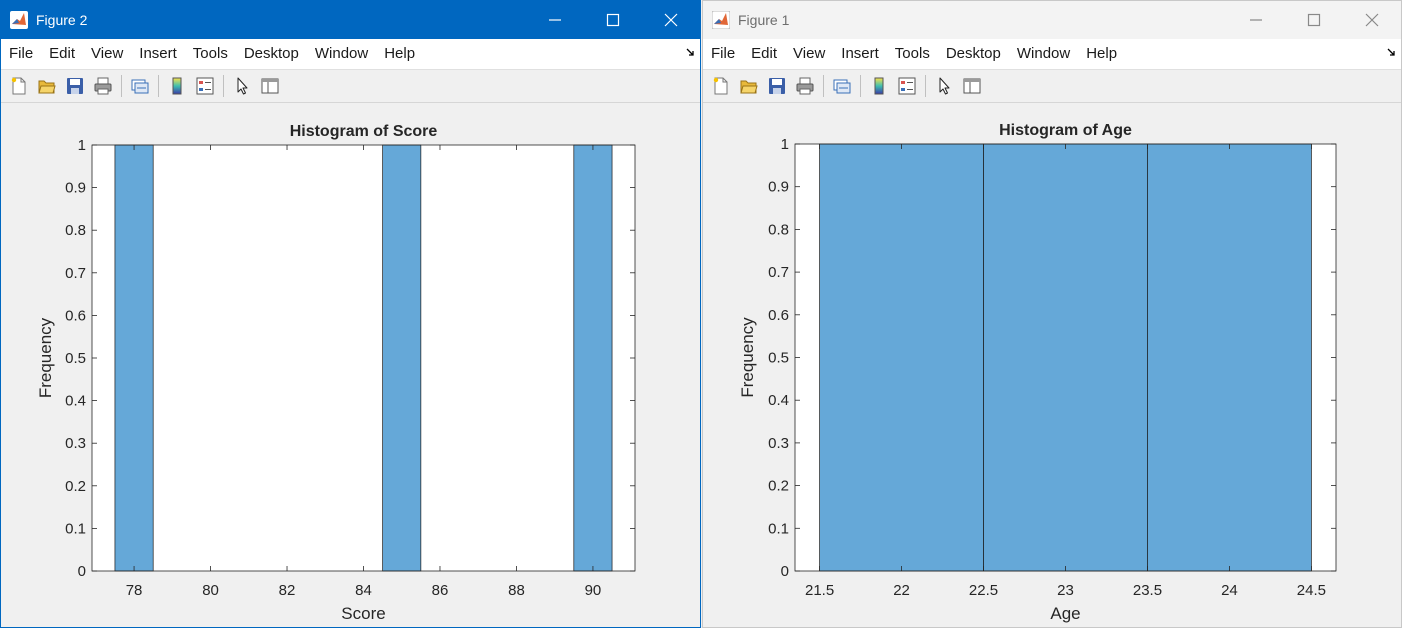 This screenshot has height=628, width=1402. I want to click on close-icon, so click(671, 20).